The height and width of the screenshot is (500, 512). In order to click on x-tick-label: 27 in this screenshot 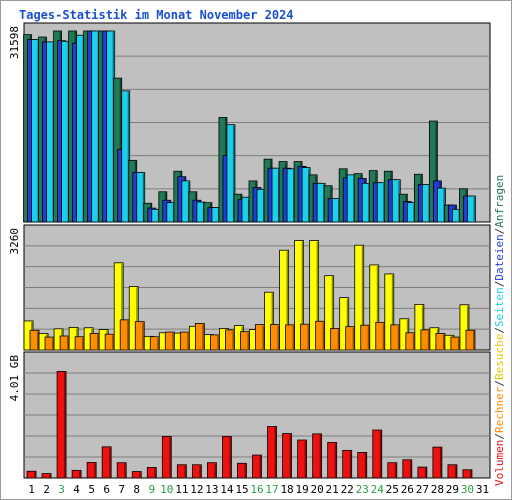, I will do `click(422, 489)`.